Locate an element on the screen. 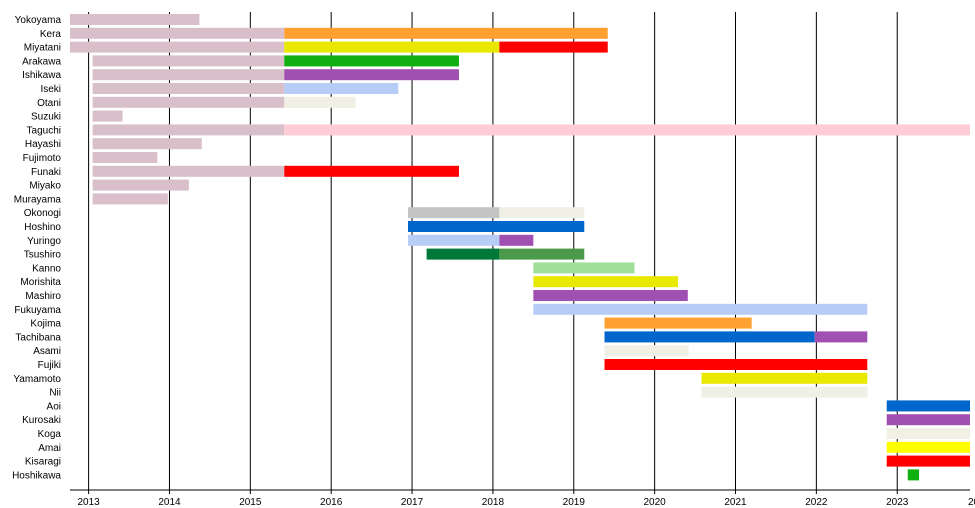 Image resolution: width=975 pixels, height=508 pixels. row-label-iseki: Iseki is located at coordinates (50, 89).